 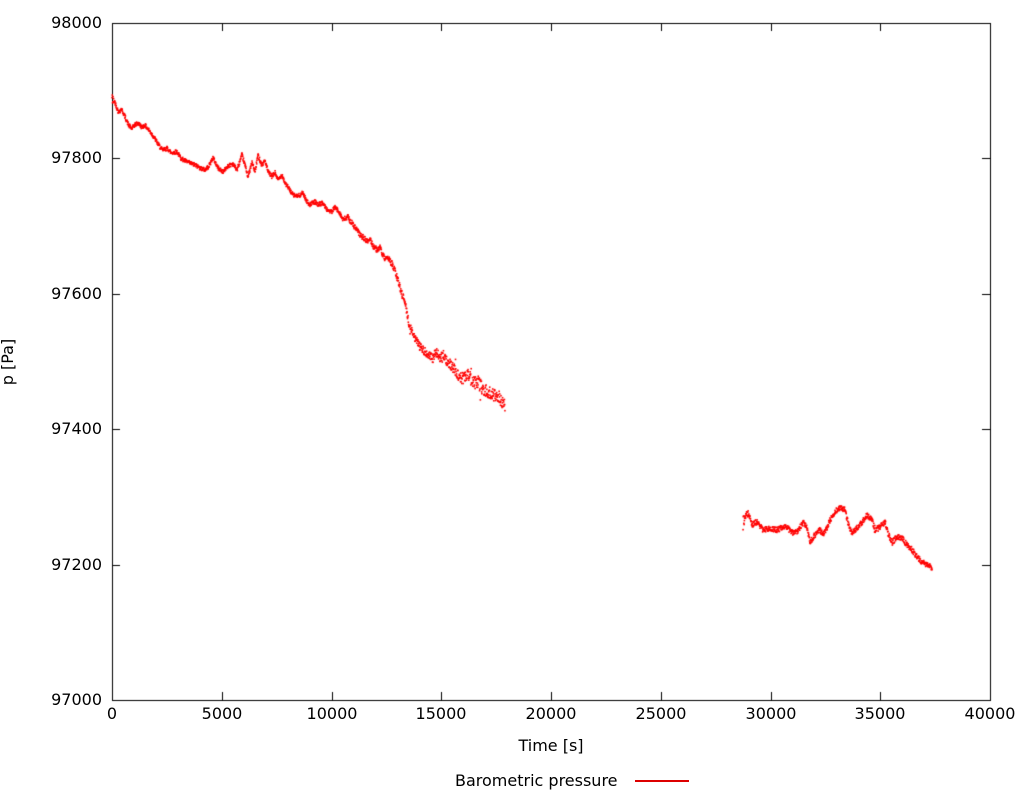 What do you see at coordinates (76, 293) in the screenshot?
I see `y-tick-label: 97600` at bounding box center [76, 293].